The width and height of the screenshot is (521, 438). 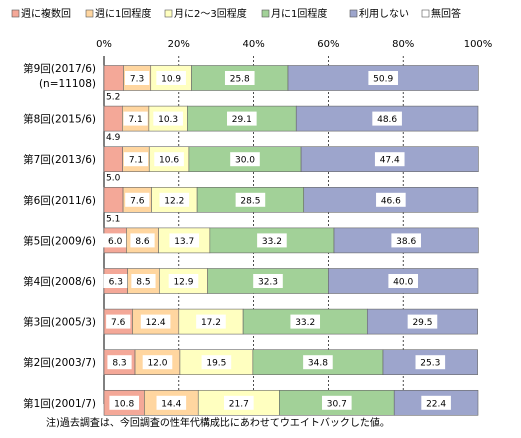 I want to click on data-label: 12.9, so click(x=183, y=283).